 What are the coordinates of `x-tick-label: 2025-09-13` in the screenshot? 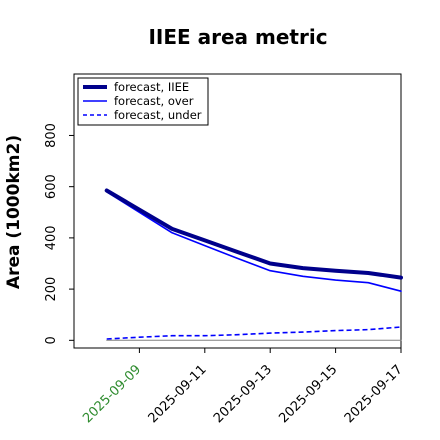 It's located at (243, 394).